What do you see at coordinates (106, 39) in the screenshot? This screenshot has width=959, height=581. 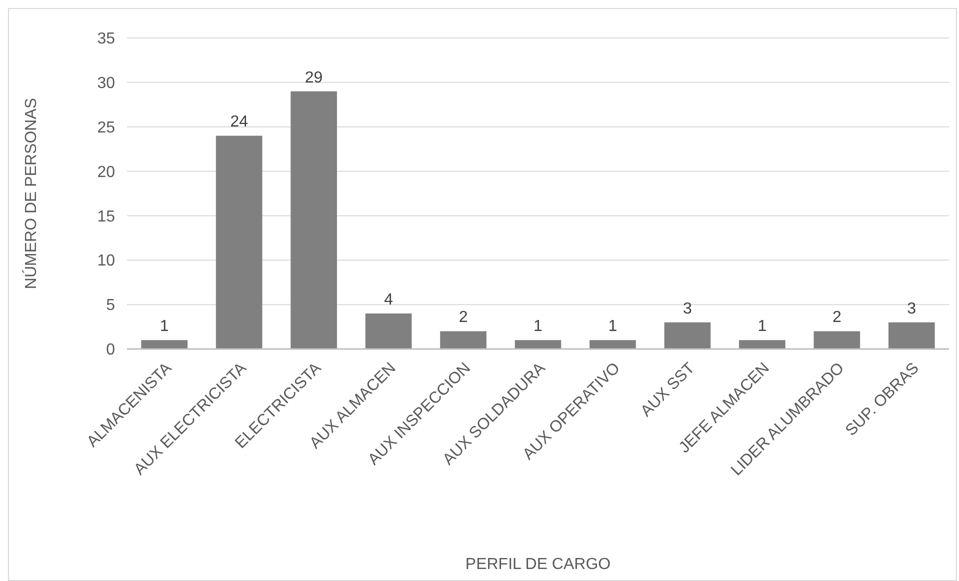 I see `y-tick-label: 35` at bounding box center [106, 39].